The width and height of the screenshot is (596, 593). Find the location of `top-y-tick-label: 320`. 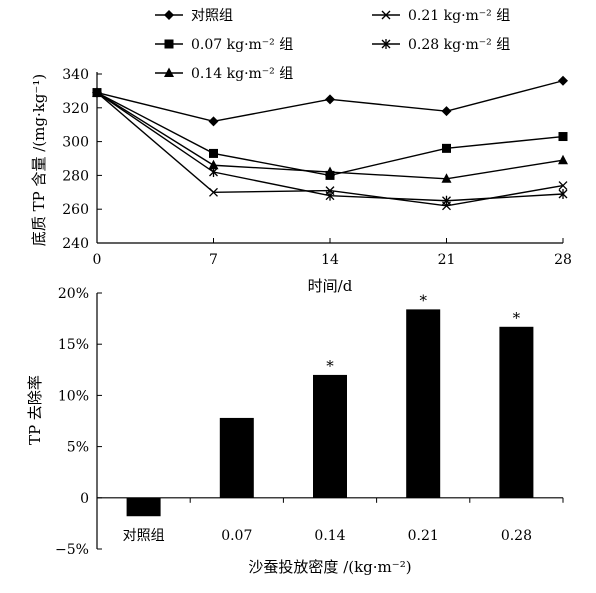

top-y-tick-label: 320 is located at coordinates (75, 109).